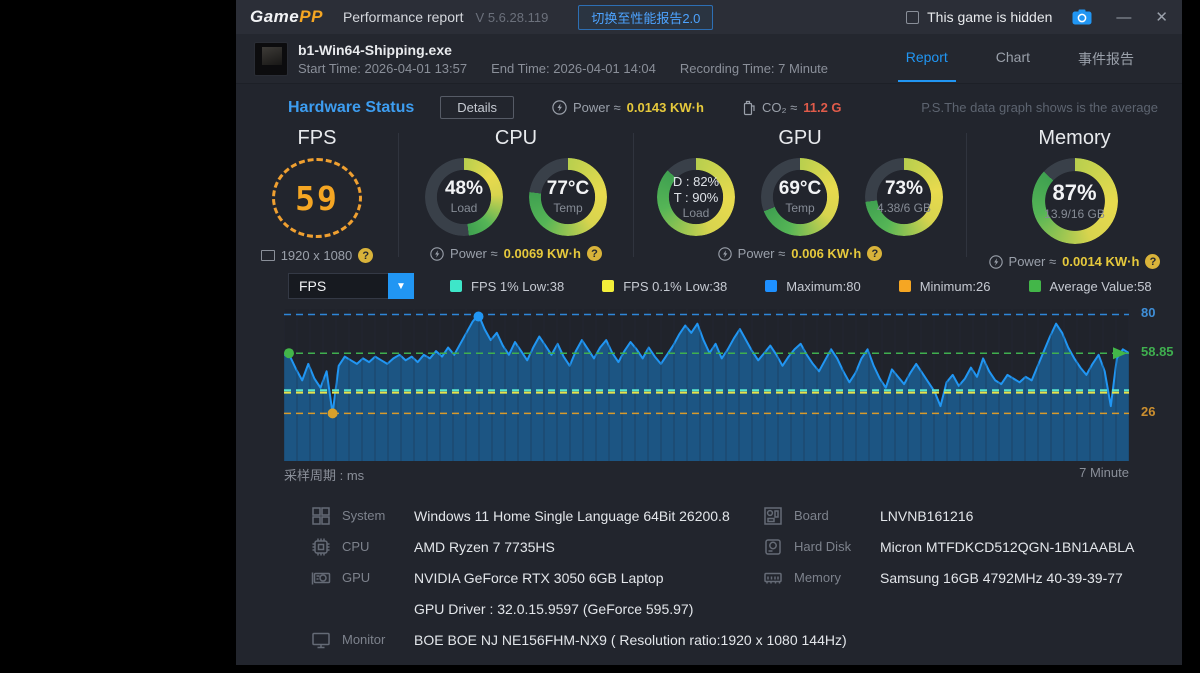  What do you see at coordinates (516, 138) in the screenshot?
I see `cpu-title: CPU` at bounding box center [516, 138].